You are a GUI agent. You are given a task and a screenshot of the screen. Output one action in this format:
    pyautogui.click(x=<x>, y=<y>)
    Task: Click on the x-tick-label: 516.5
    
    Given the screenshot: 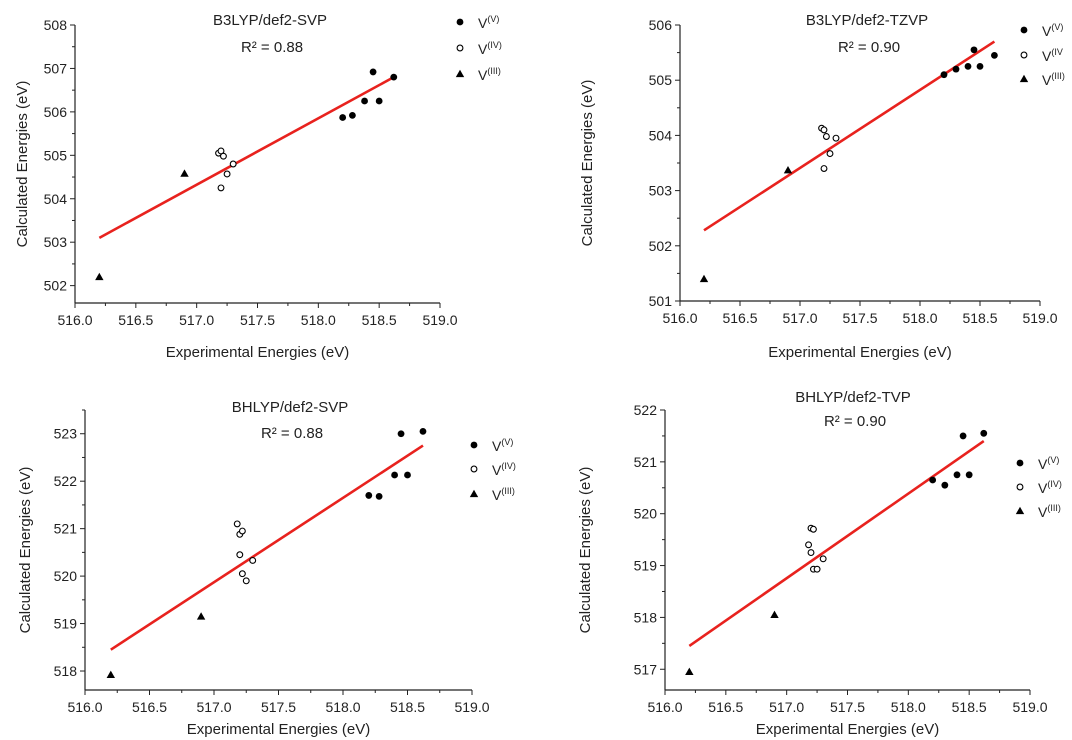 What is the action you would take?
    pyautogui.click(x=149, y=707)
    